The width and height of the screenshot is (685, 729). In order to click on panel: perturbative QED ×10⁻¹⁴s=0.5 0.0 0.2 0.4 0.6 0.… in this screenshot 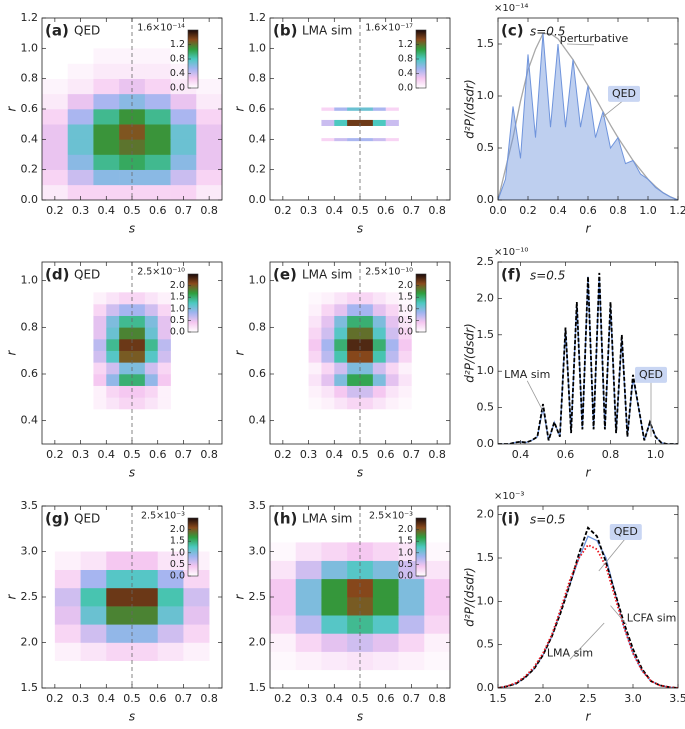, I will do `click(574, 119)`.